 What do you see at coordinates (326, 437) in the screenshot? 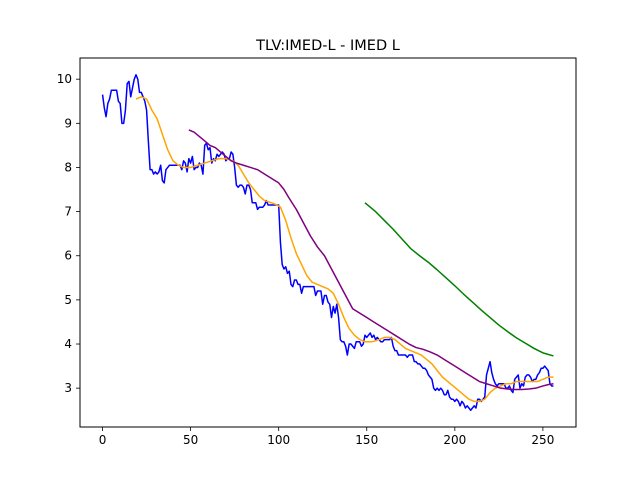
I see `x-axis: 0 50 100 150 200 250` at bounding box center [326, 437].